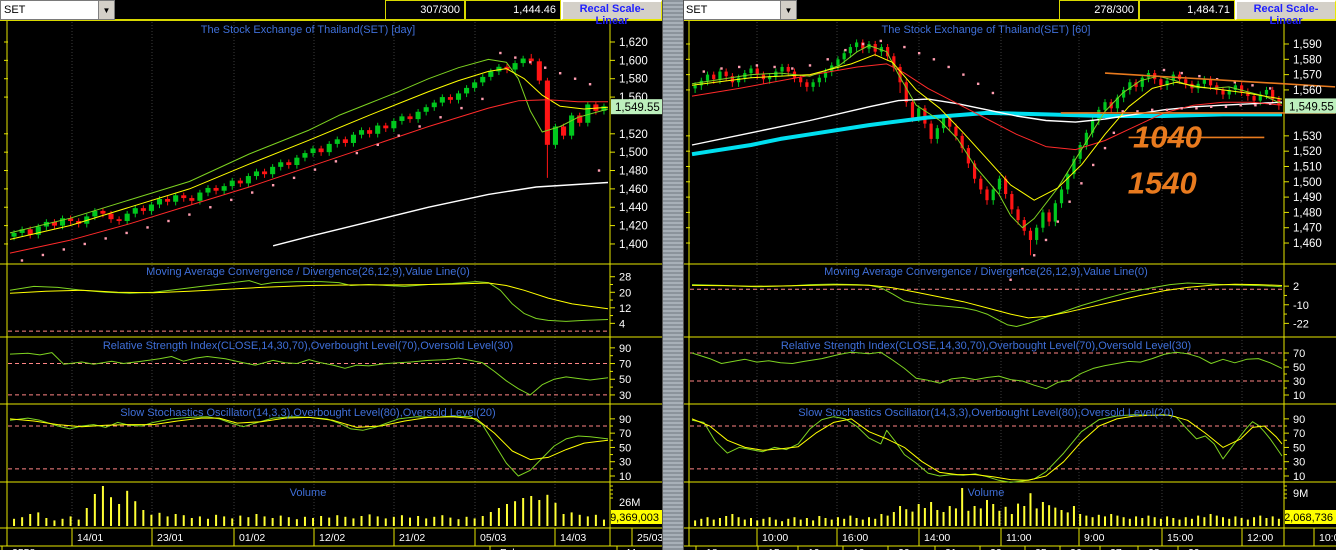 The width and height of the screenshot is (1336, 550). Describe the element at coordinates (1116, 548) in the screenshot. I see `svg-text: 27` at that location.